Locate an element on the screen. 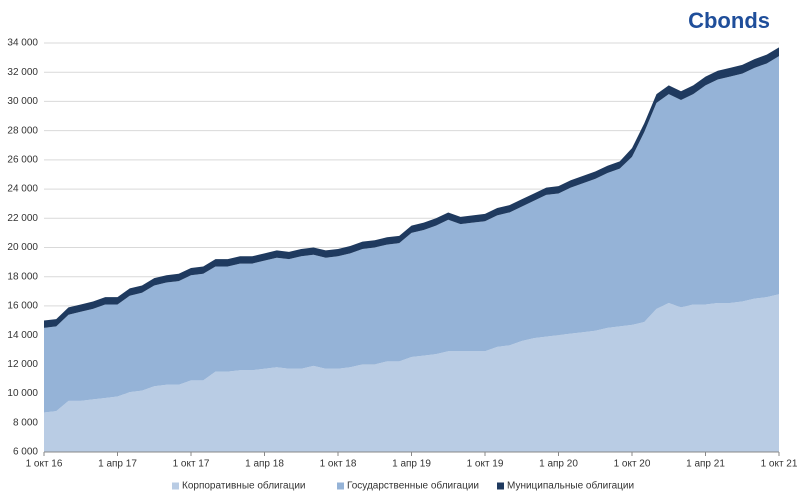 This screenshot has width=800, height=503. x-tick-label: 1 окт 19 is located at coordinates (485, 464).